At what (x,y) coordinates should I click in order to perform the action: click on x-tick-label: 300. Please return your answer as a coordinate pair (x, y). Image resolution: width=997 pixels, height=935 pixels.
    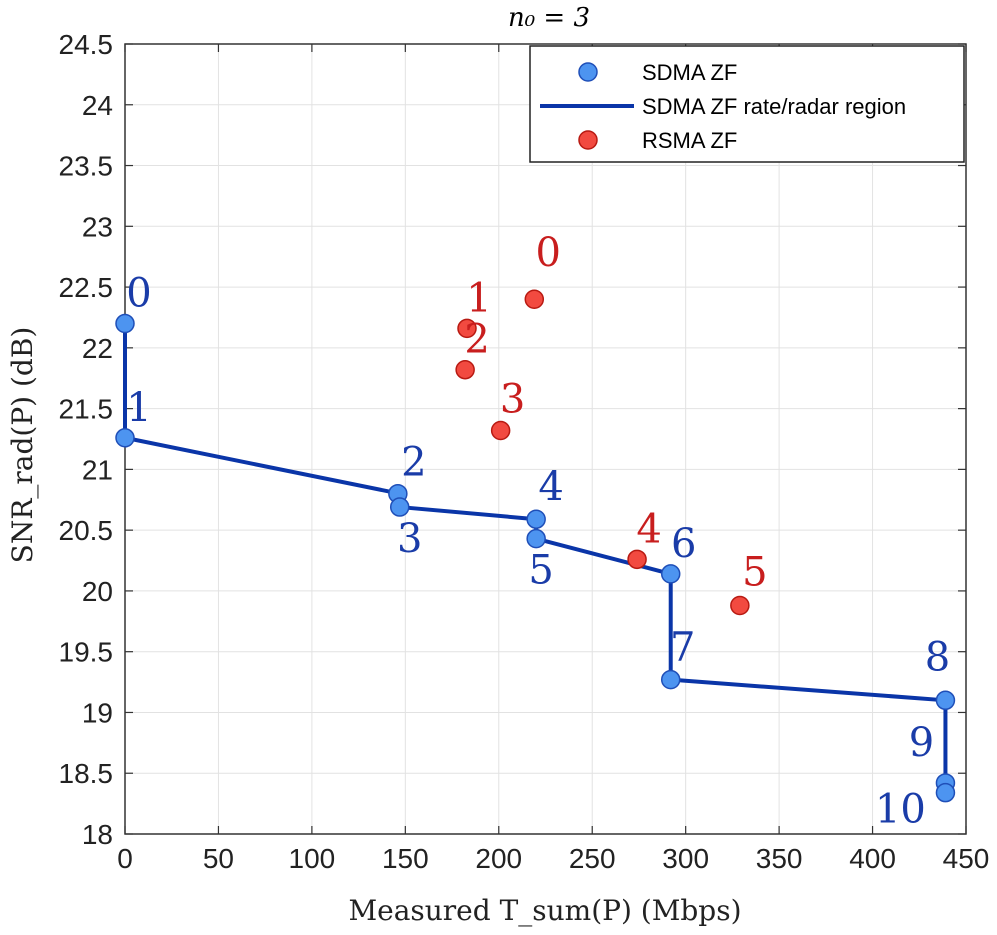
    Looking at the image, I should click on (685, 858).